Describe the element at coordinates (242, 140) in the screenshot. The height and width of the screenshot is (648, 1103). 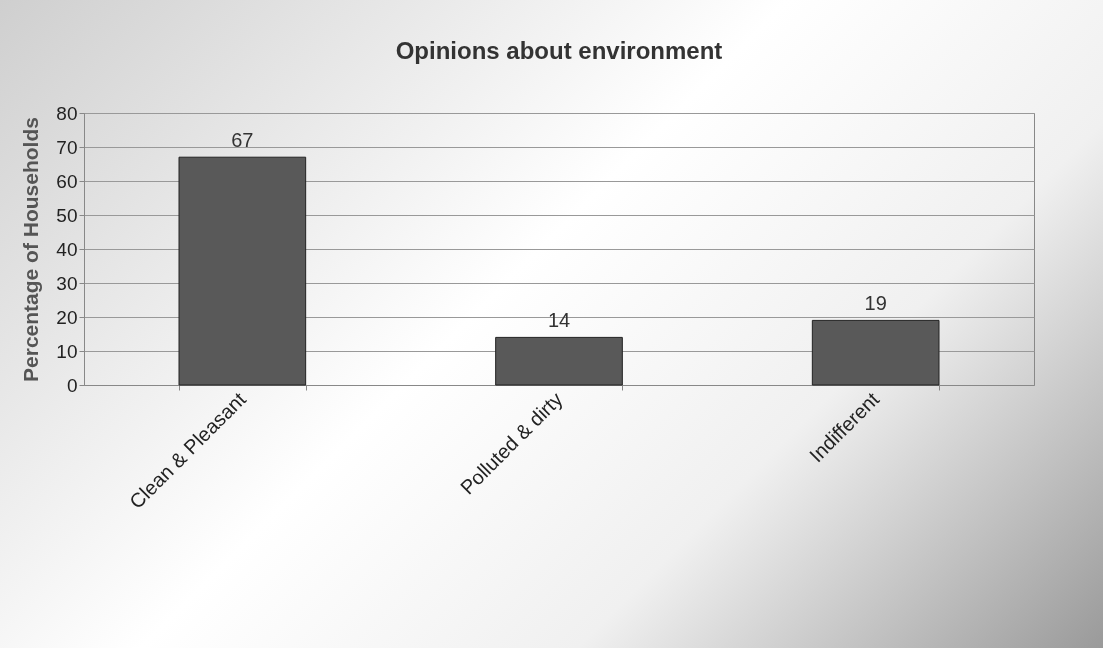
I see `data-label: 67` at that location.